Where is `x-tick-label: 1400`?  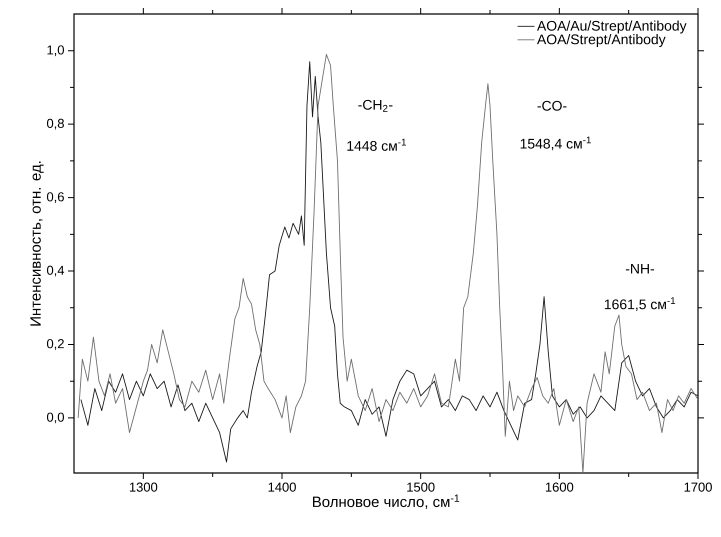 x-tick-label: 1400 is located at coordinates (282, 487).